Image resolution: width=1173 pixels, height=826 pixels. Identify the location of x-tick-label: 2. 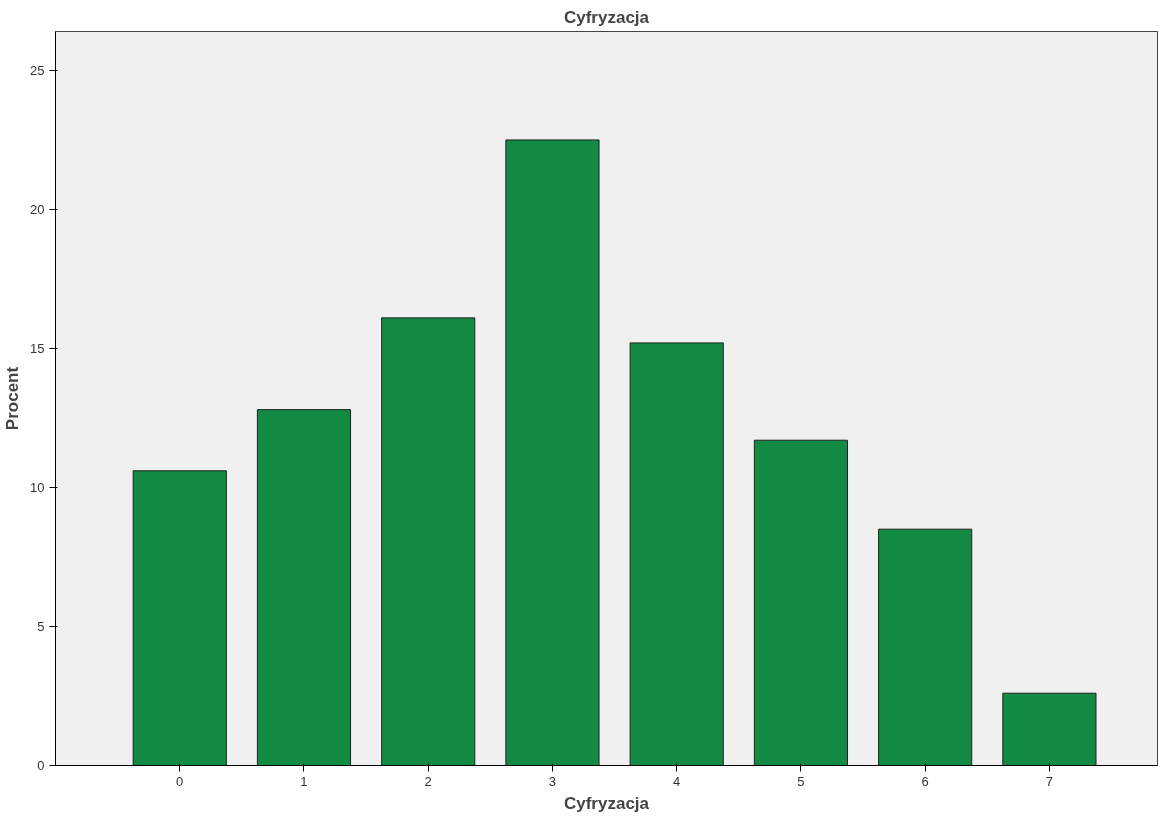
(428, 781).